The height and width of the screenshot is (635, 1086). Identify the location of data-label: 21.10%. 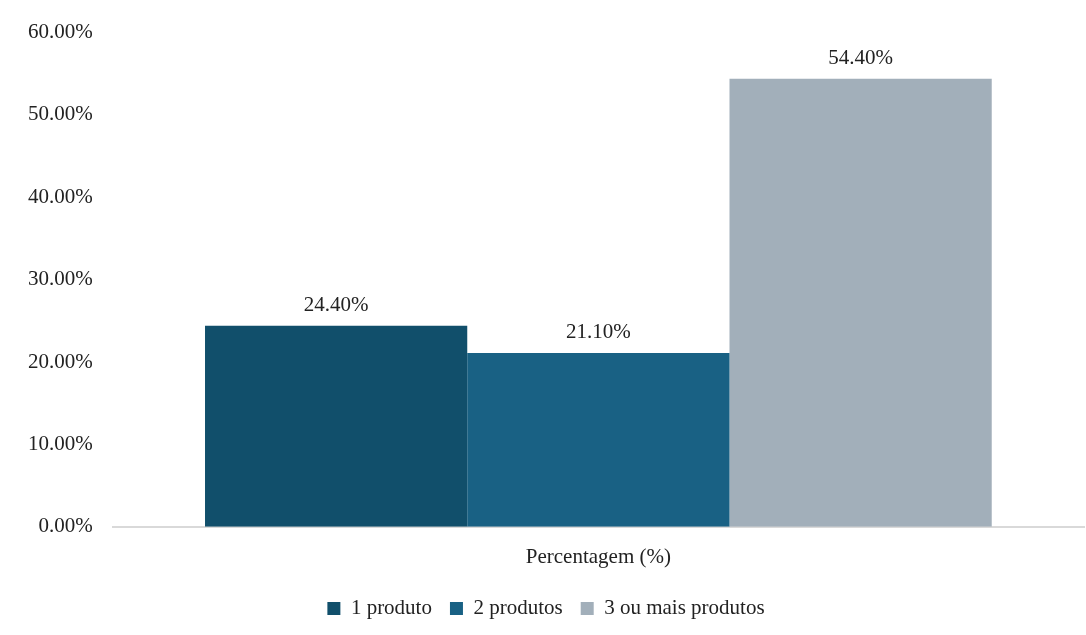
(598, 331).